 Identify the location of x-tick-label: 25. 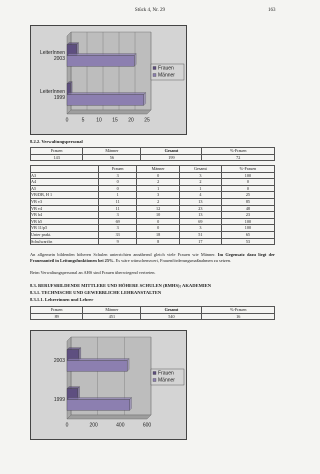
(147, 120).